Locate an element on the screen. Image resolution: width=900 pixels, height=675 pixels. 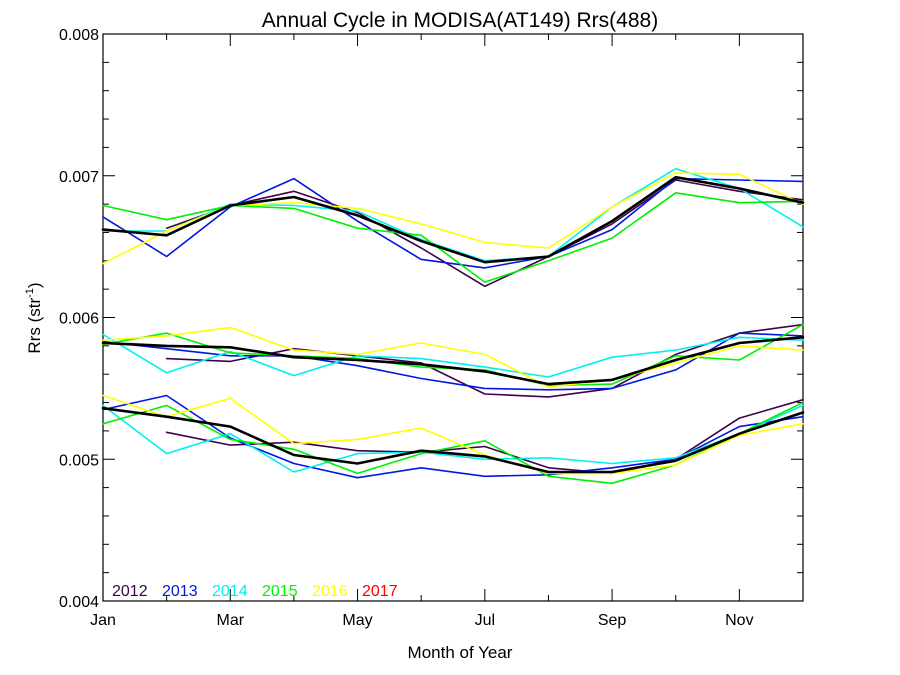
legend-entry-2015: 2015 is located at coordinates (280, 591).